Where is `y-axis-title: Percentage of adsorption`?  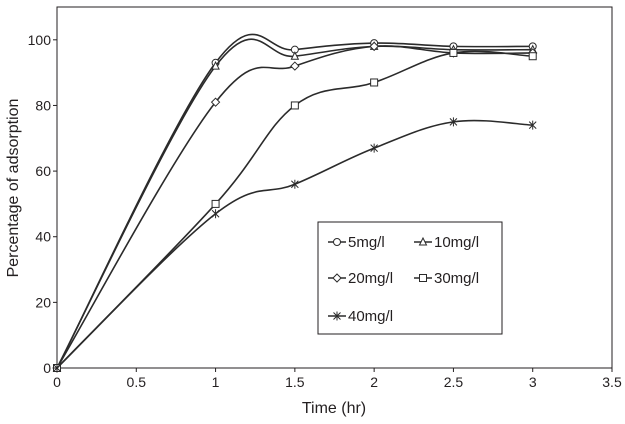
y-axis-title: Percentage of adsorption is located at coordinates (13, 188).